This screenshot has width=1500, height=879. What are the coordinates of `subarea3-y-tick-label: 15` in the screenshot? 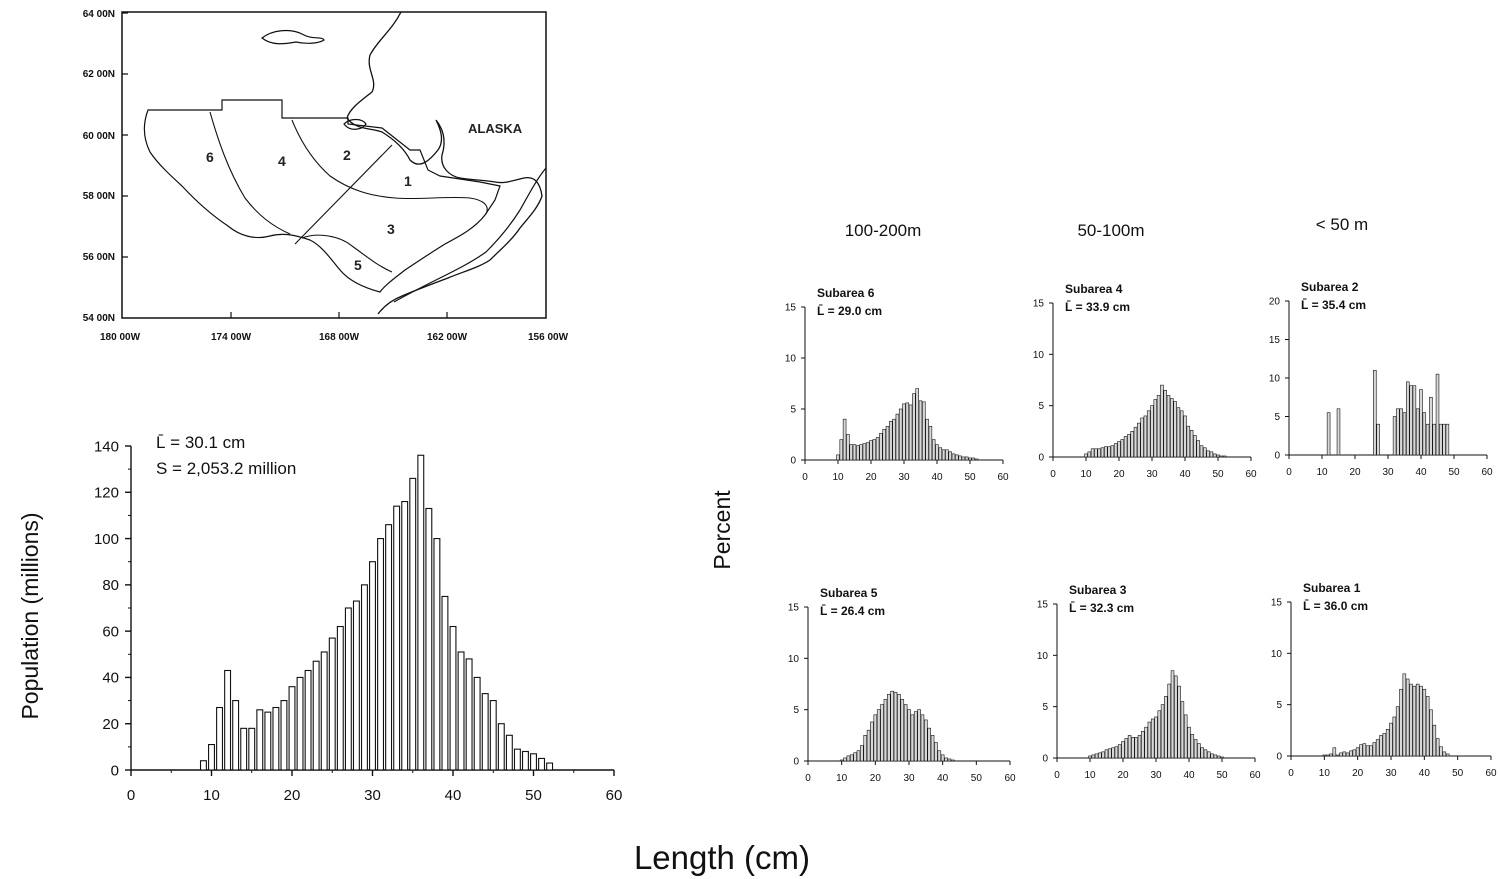 It's located at (1043, 605).